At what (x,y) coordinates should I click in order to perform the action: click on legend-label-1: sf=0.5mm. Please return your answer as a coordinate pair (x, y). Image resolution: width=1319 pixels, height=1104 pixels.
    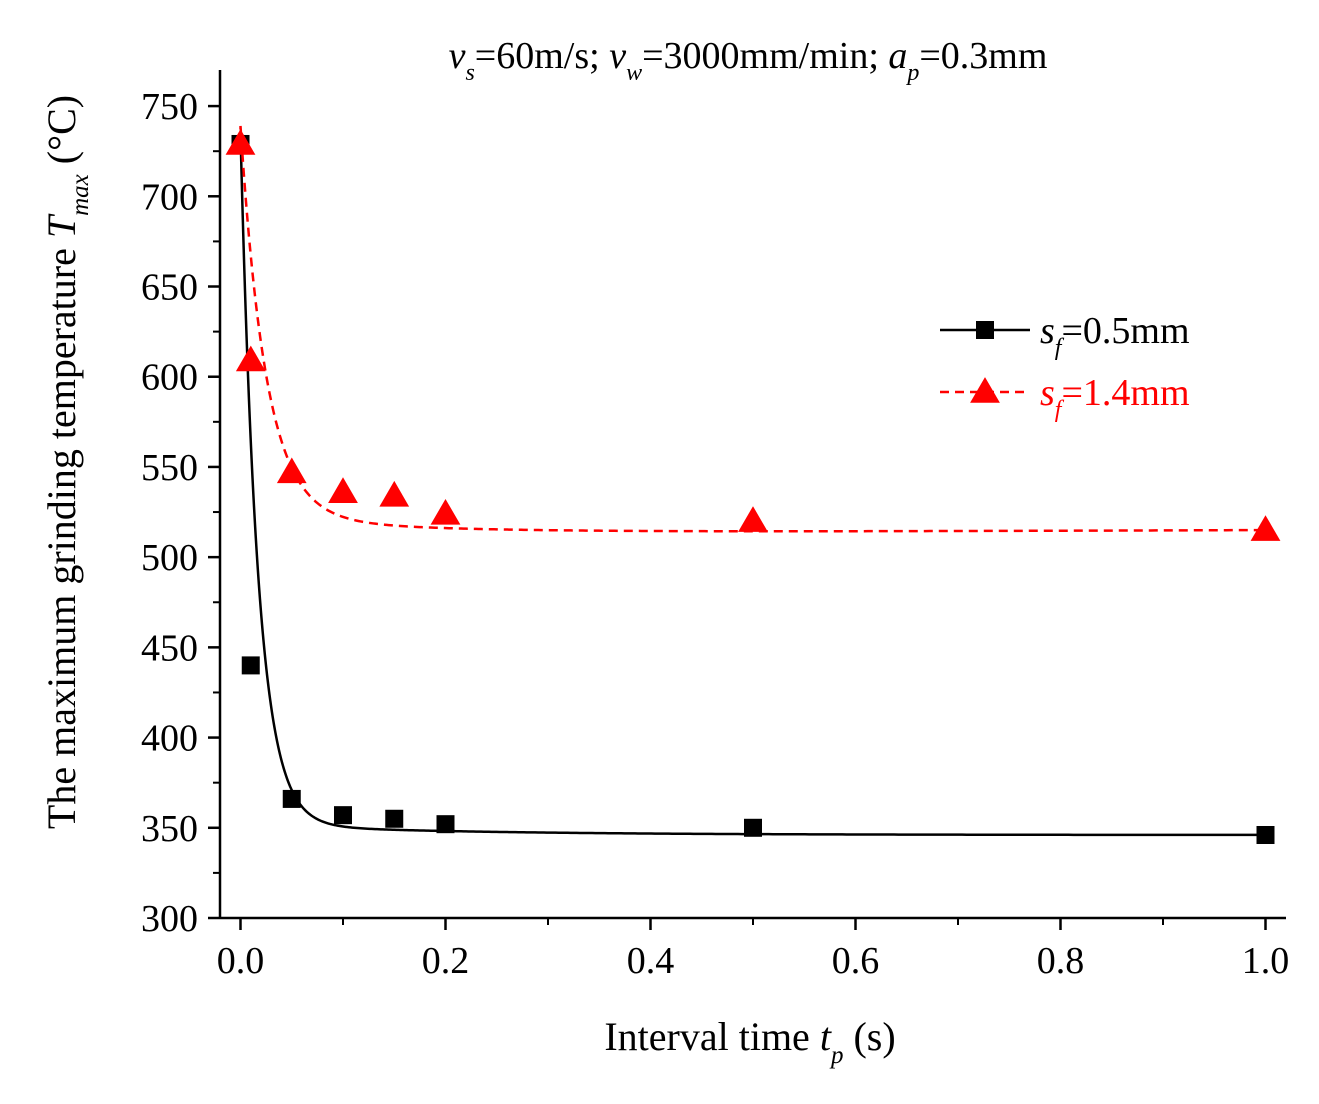
    Looking at the image, I should click on (1115, 335).